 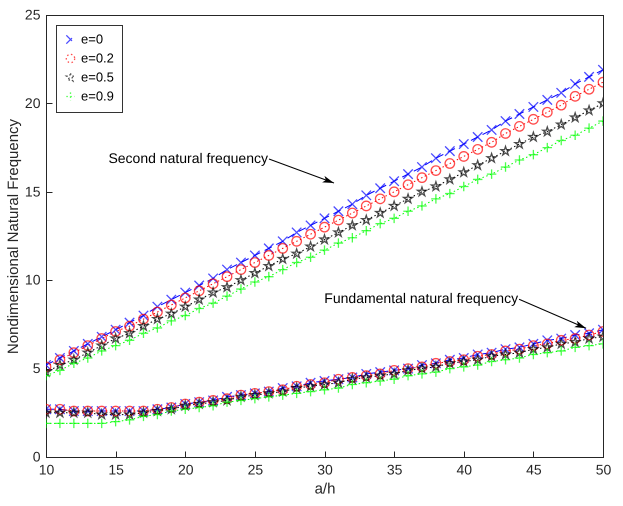 What do you see at coordinates (36, 368) in the screenshot?
I see `y-tick-label: 5` at bounding box center [36, 368].